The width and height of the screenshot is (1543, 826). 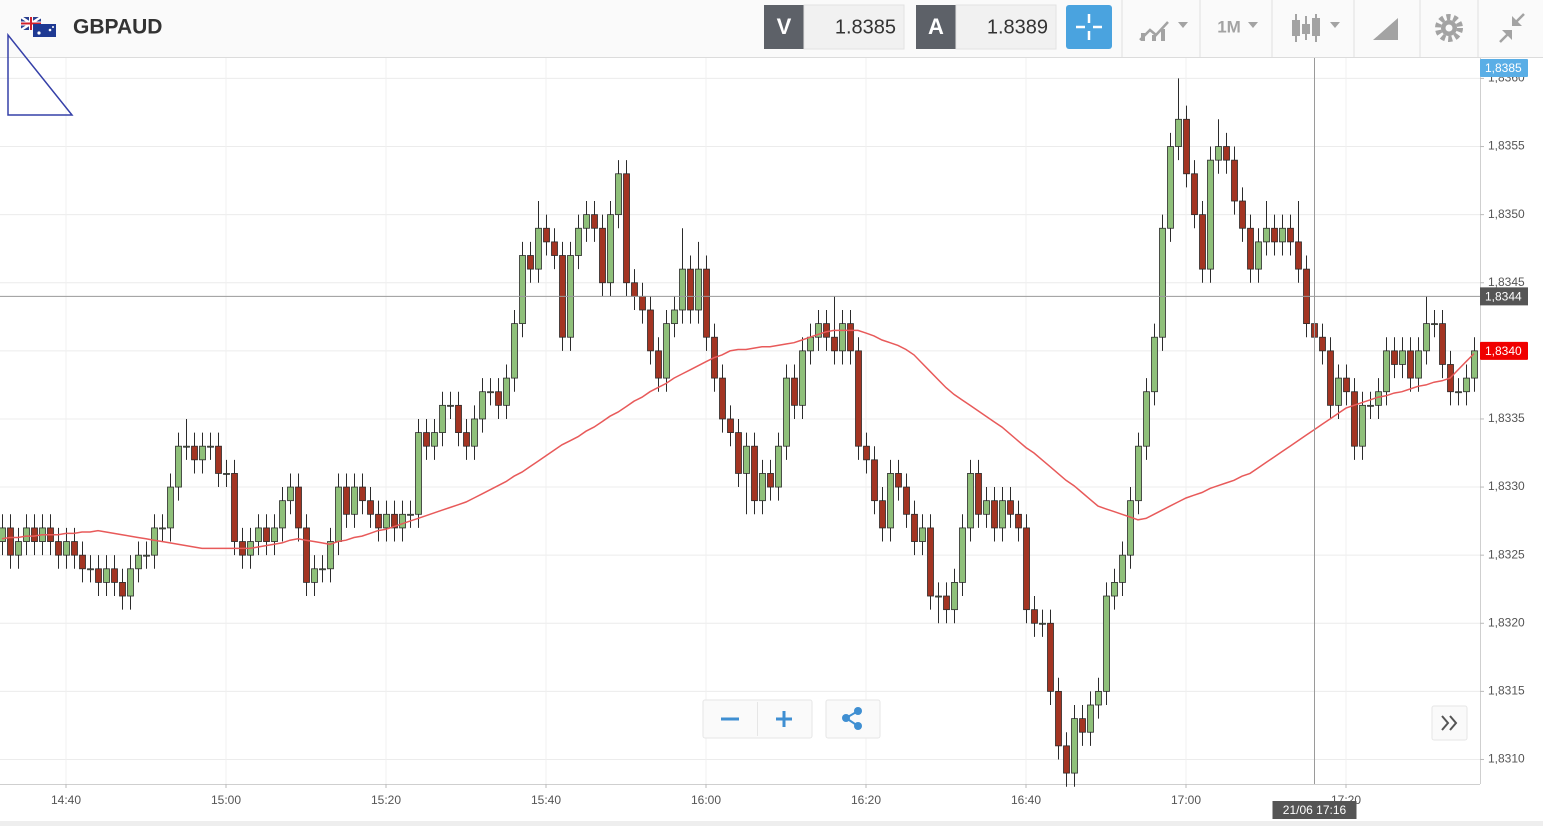 I want to click on timeframe: 1M, so click(x=1229, y=26).